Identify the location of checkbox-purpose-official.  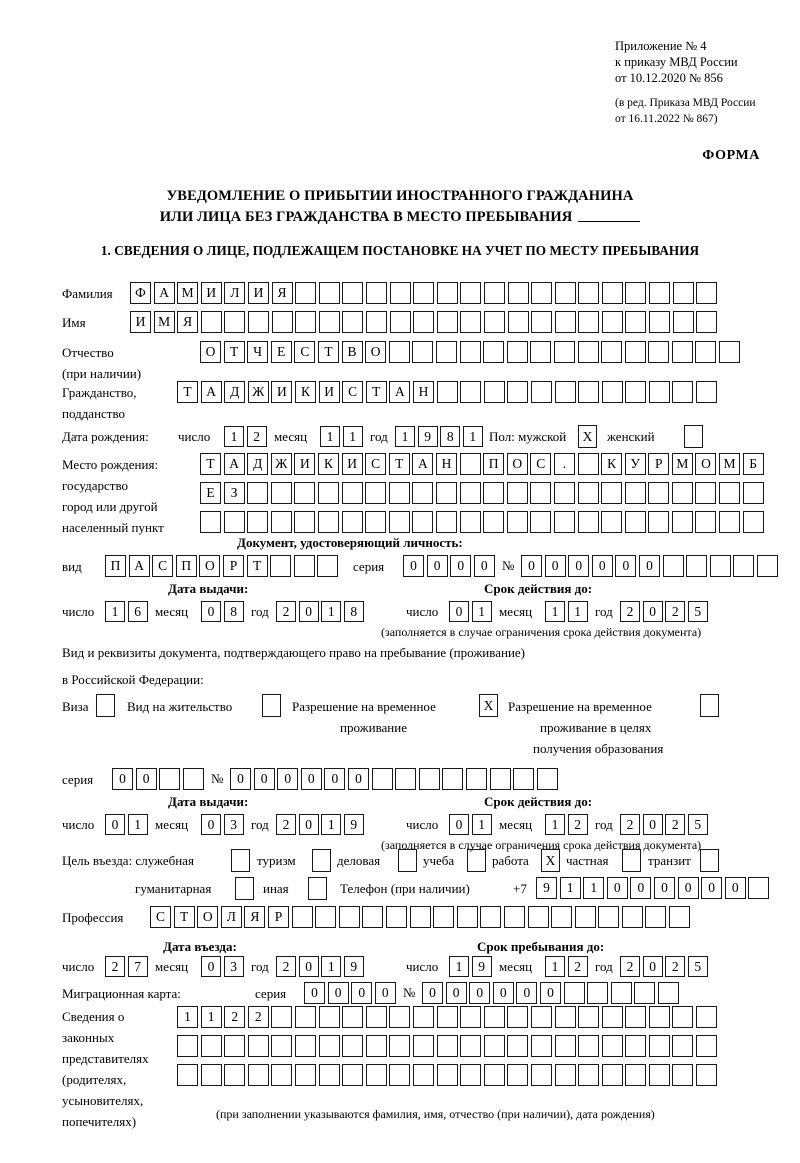
(240, 860).